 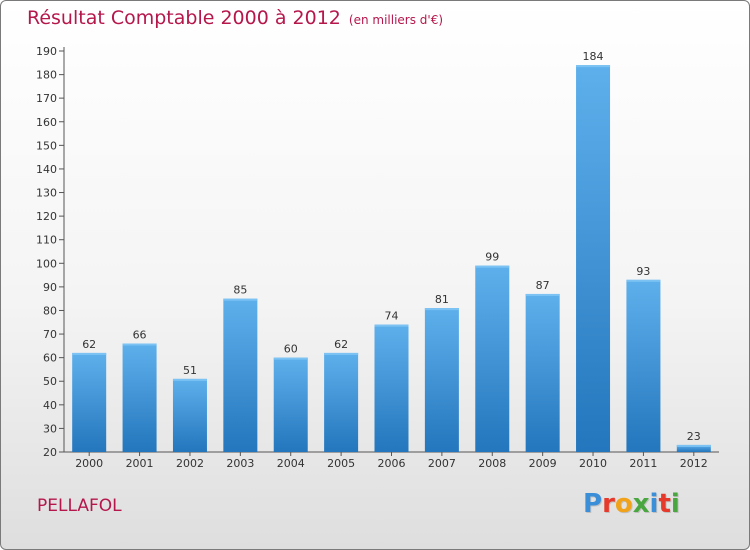 What do you see at coordinates (46, 122) in the screenshot?
I see `y-tick-label: 160` at bounding box center [46, 122].